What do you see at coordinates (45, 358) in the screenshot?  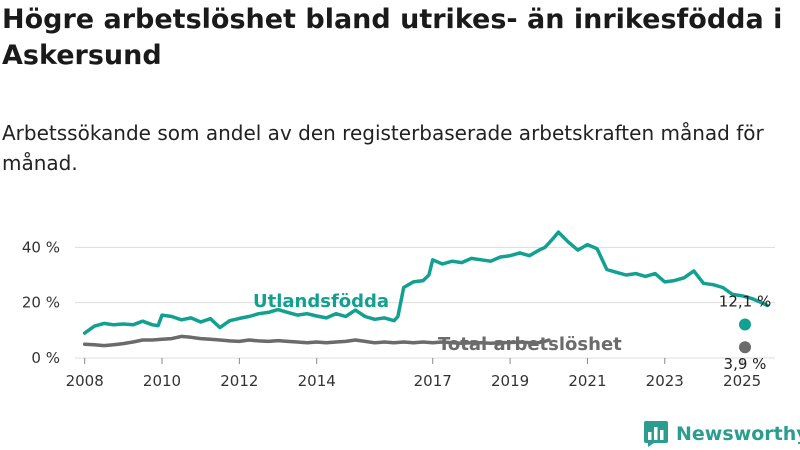 I see `y-tick-label-0: 0 %` at bounding box center [45, 358].